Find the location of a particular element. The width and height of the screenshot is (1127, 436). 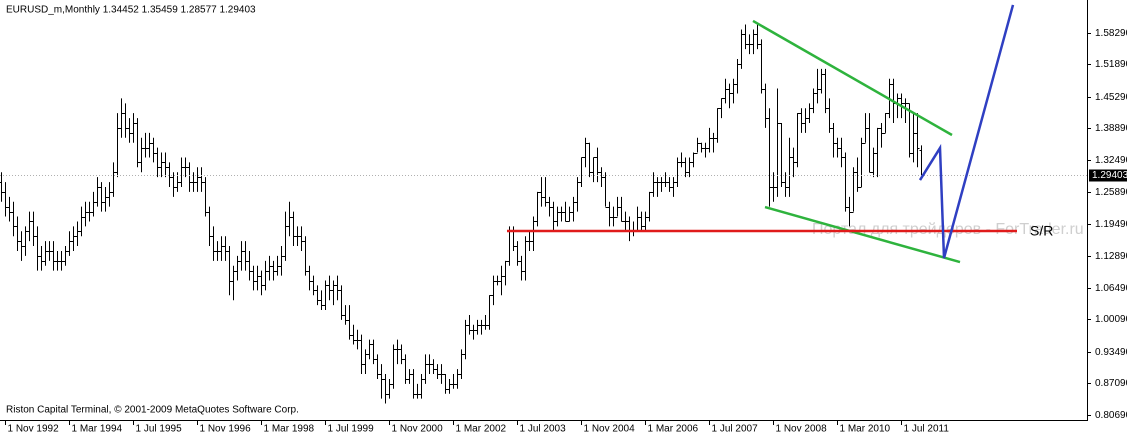

x-tick-label: 1 Jul 2011 is located at coordinates (927, 429).